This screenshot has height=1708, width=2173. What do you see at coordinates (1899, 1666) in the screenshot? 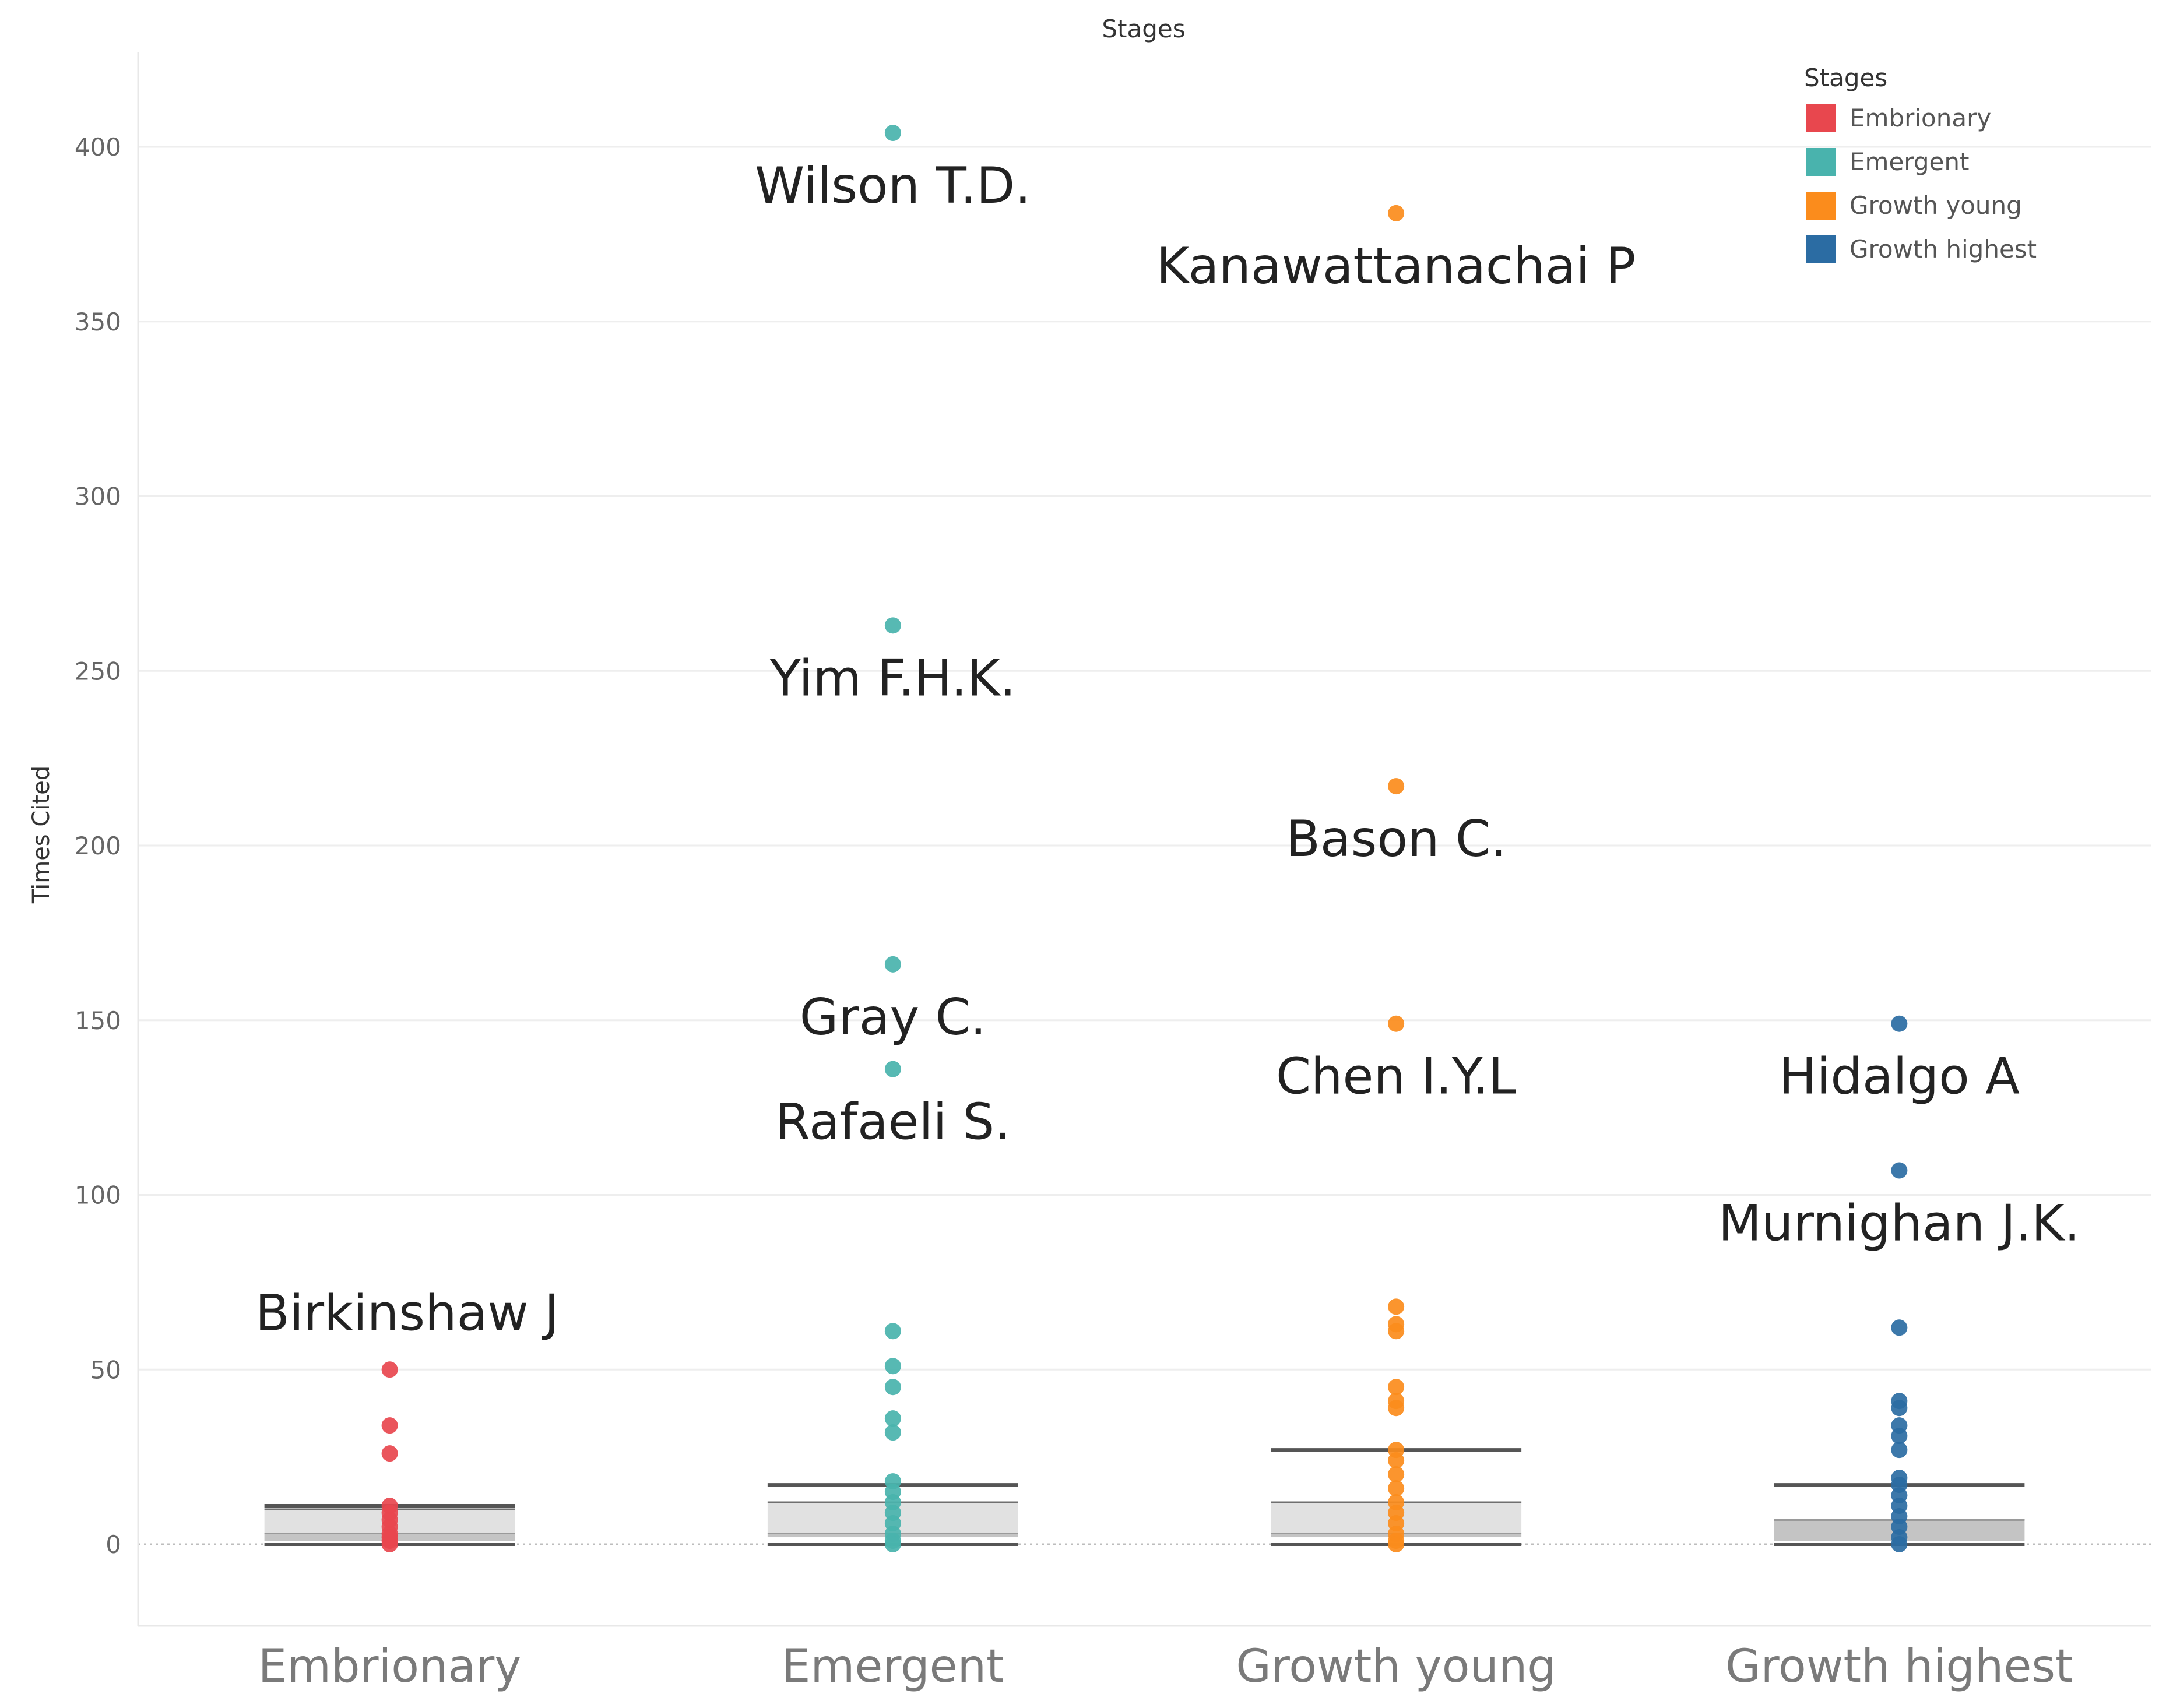
I see `x-tick-label: Growth highest` at bounding box center [1899, 1666].